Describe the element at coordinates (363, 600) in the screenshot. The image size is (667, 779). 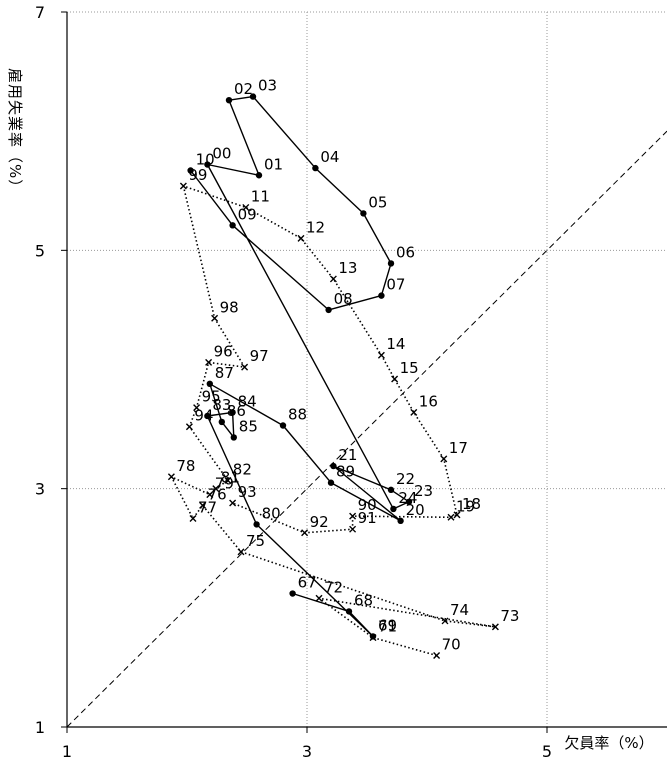
I see `point-label: 68` at that location.